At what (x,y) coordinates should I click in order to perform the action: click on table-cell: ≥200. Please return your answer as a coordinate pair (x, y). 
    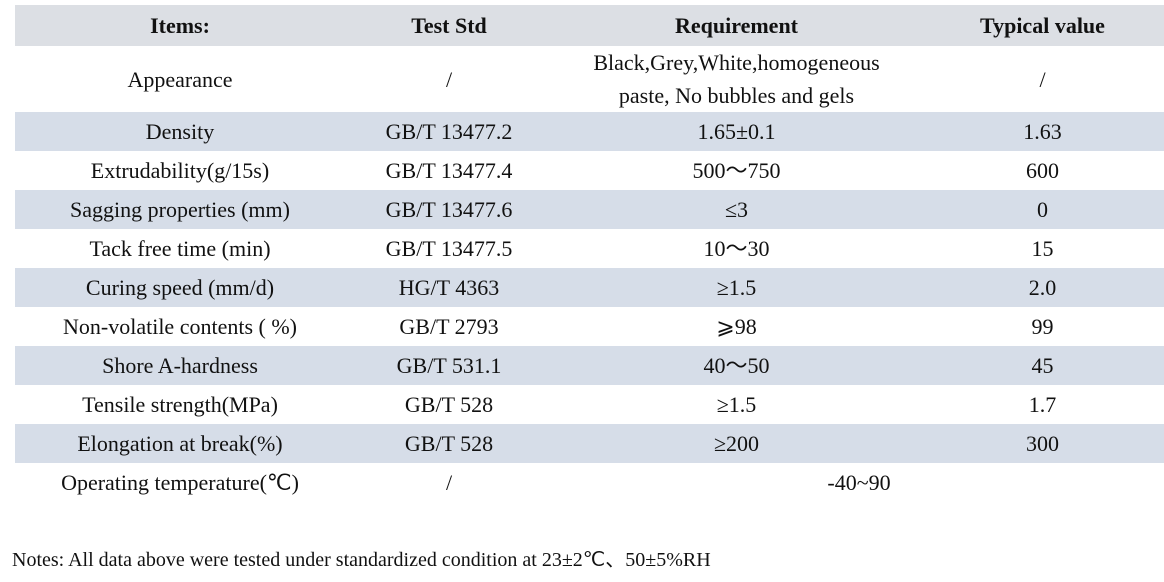
    Looking at the image, I should click on (736, 443).